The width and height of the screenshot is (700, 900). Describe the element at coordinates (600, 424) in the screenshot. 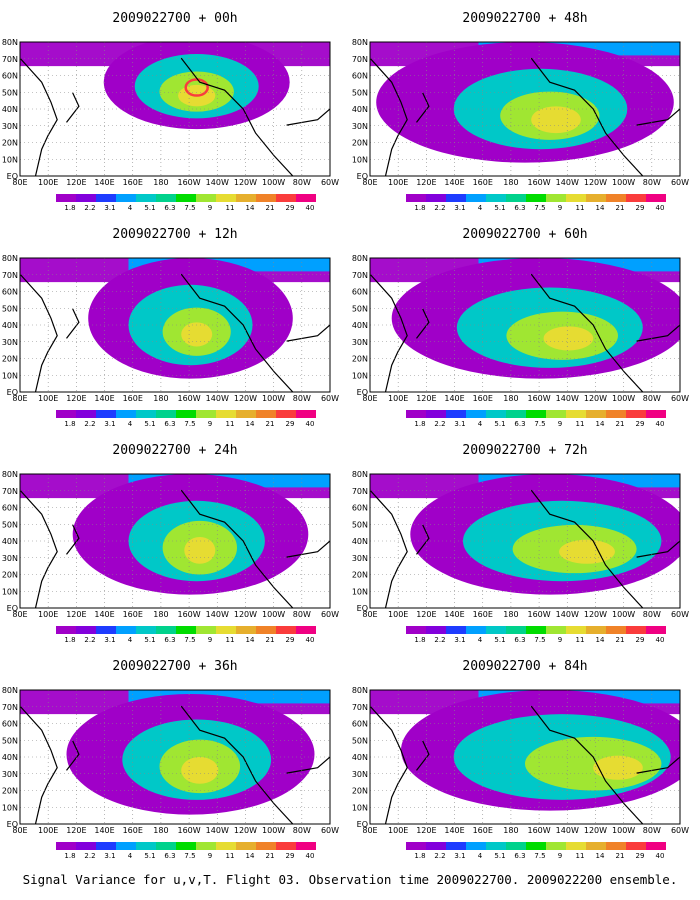

I see `colorbar-label: 14` at that location.